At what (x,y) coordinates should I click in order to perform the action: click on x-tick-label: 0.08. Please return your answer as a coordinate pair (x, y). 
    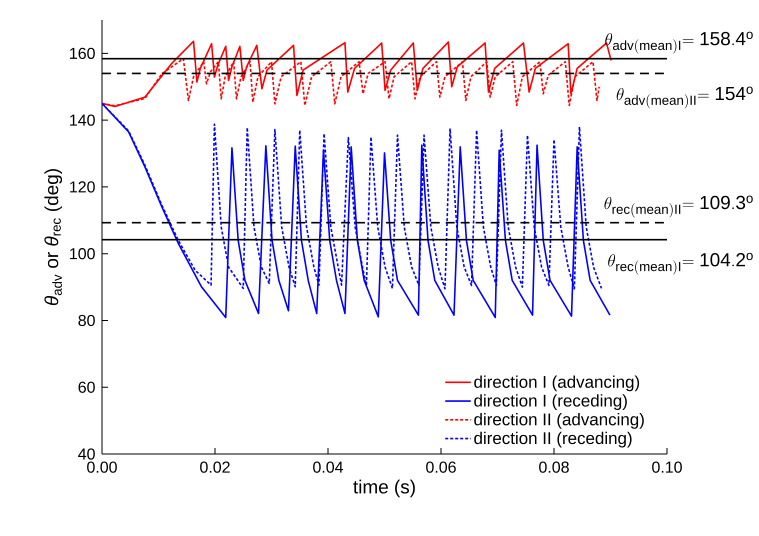
    Looking at the image, I should click on (554, 467).